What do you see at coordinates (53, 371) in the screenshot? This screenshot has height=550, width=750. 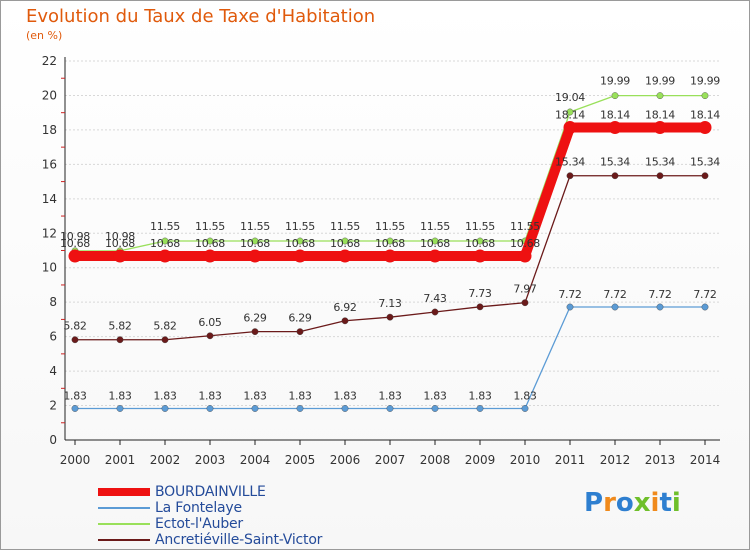 I see `y-tick-label: 4` at bounding box center [53, 371].